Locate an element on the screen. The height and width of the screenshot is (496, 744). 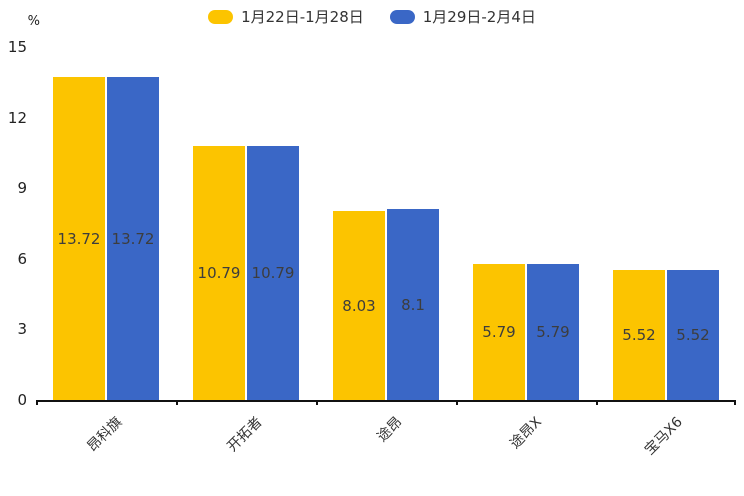
y-axis-unit-label: % is located at coordinates (33, 21).